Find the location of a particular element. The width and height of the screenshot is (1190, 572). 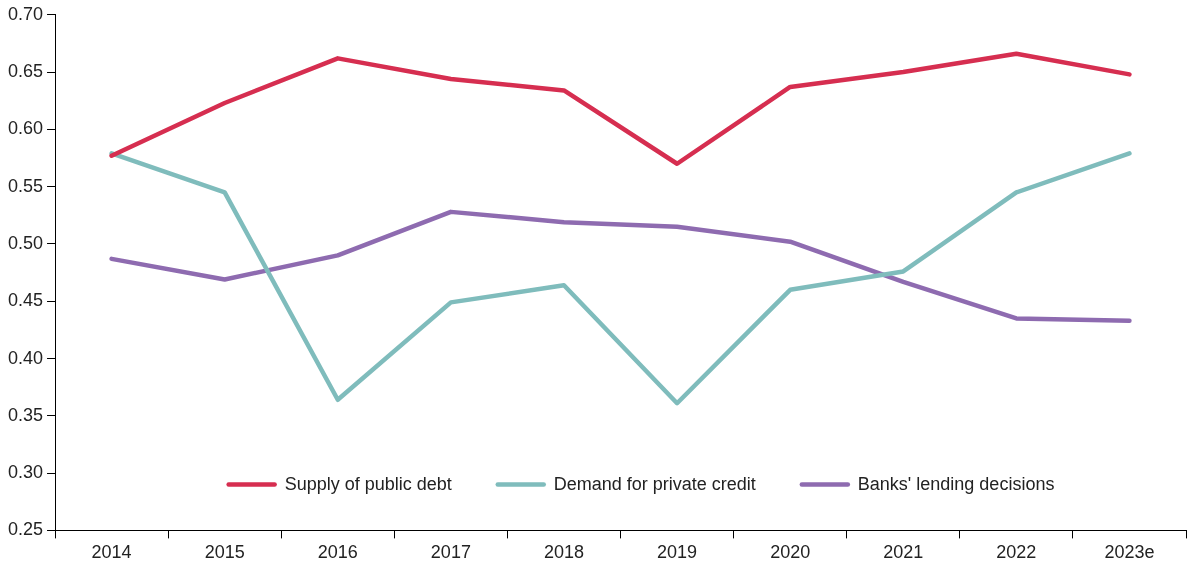

x-tick-label: 2019 is located at coordinates (677, 552).